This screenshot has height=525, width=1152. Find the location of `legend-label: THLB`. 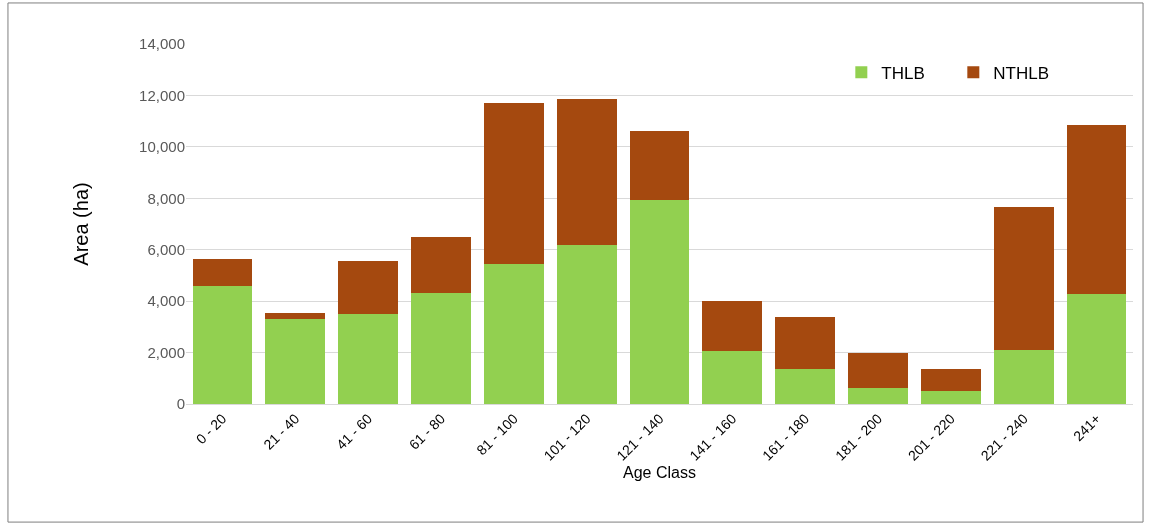

legend-label: THLB is located at coordinates (903, 73).